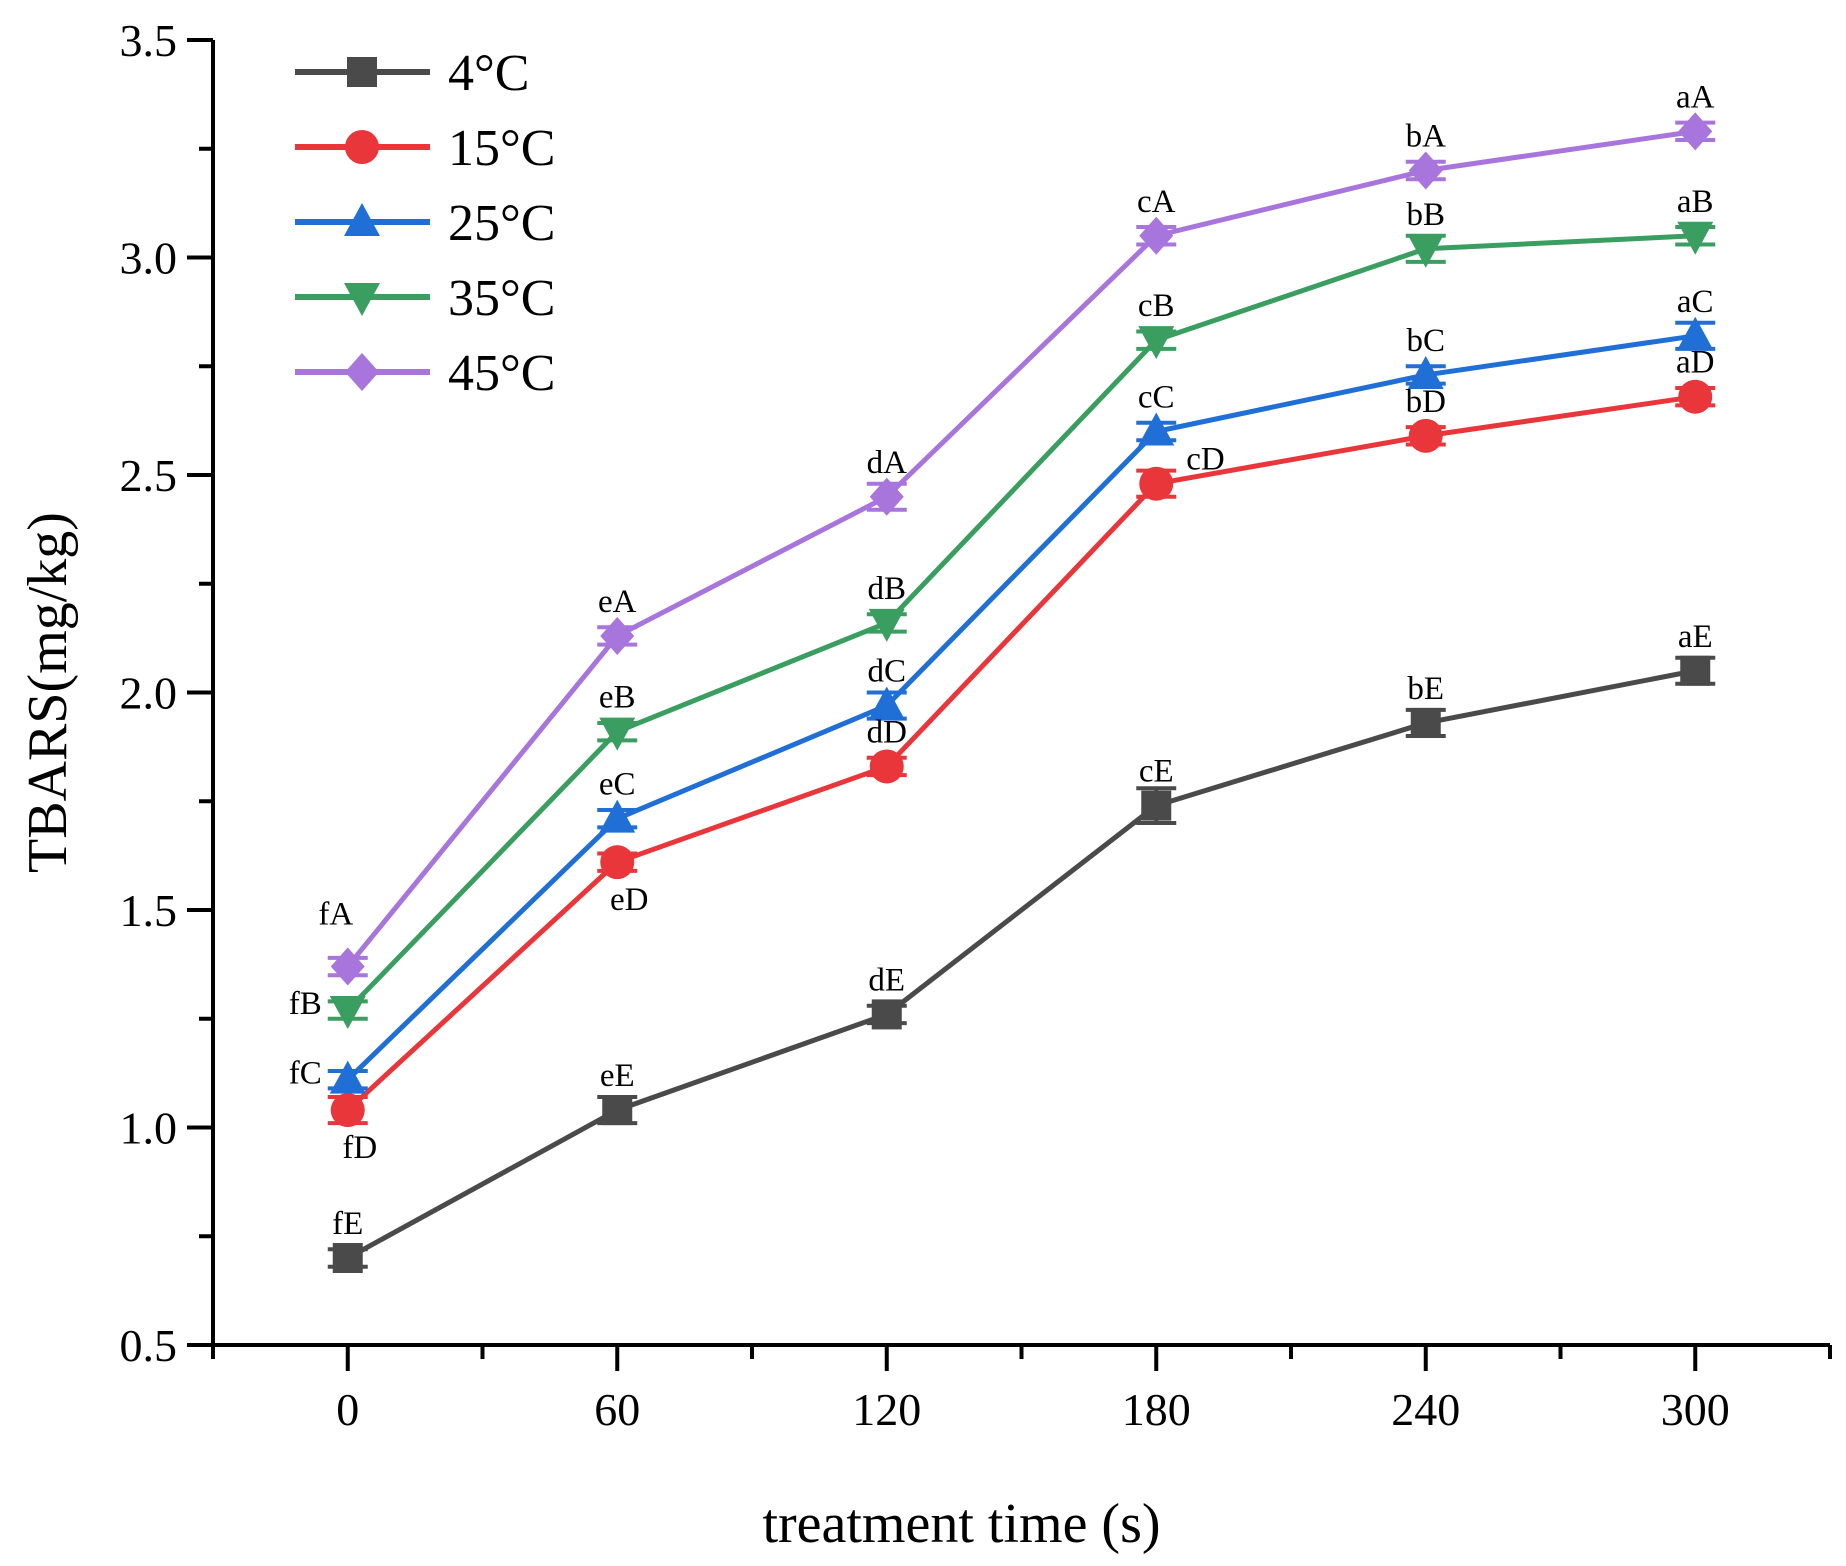 This screenshot has width=1846, height=1566. What do you see at coordinates (425, 298) in the screenshot?
I see `legend-entry-3: 35°C` at bounding box center [425, 298].